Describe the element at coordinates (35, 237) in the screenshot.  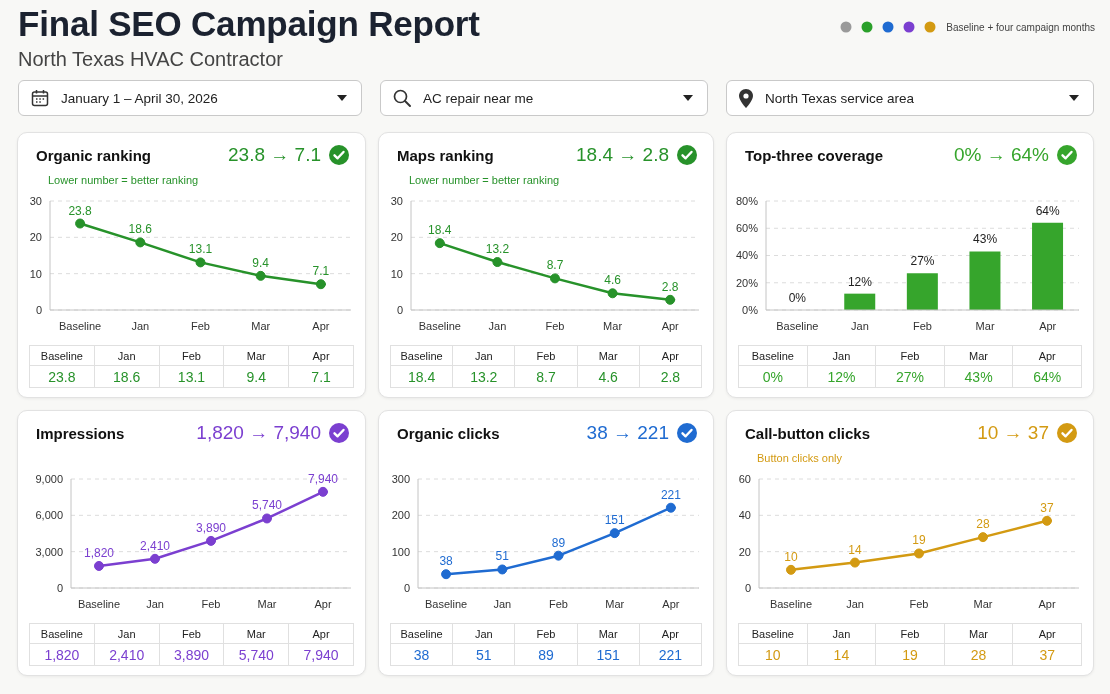
I see `y-tick-label: 20` at that location.